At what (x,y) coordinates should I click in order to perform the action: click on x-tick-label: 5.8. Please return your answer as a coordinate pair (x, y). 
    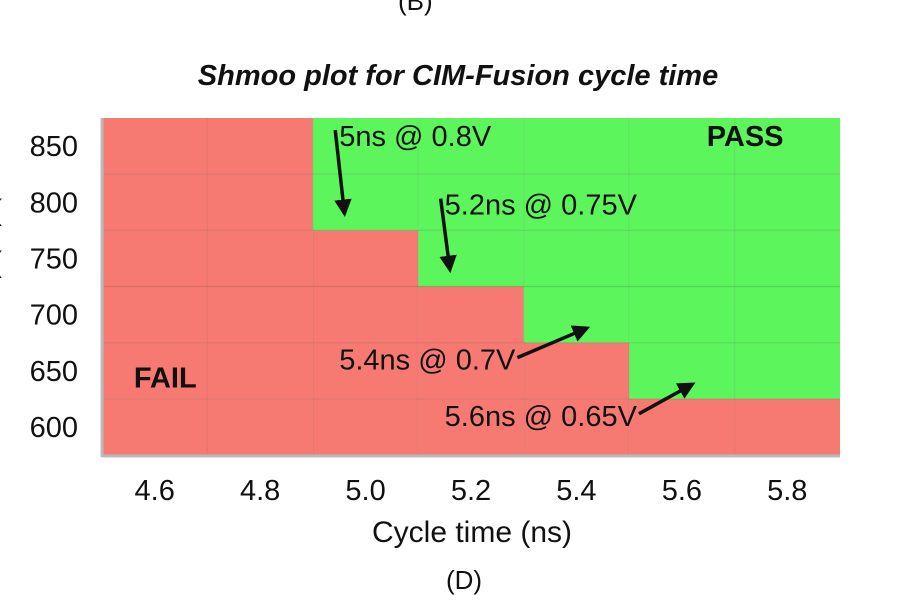
    Looking at the image, I should click on (787, 491).